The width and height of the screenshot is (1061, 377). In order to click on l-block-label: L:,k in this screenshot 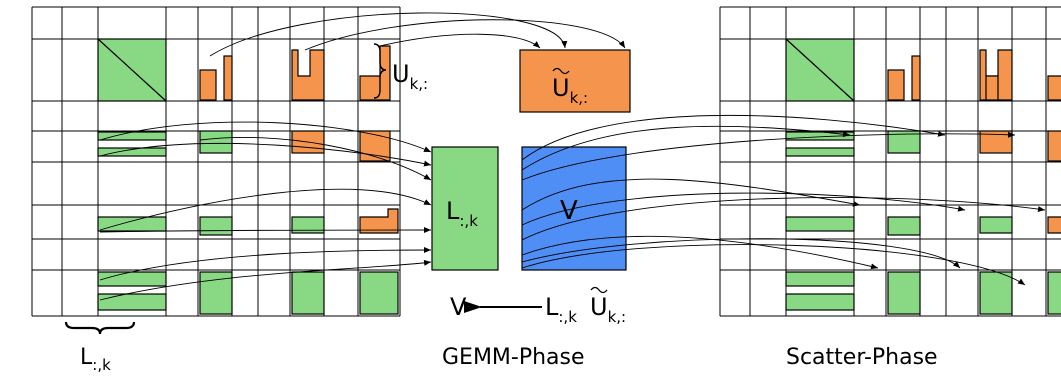, I will do `click(462, 213)`.